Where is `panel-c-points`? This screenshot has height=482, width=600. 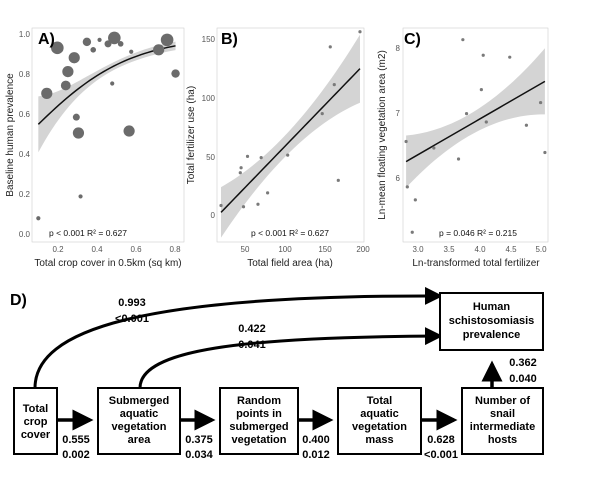
panel-c-points is located at coordinates (475, 136).